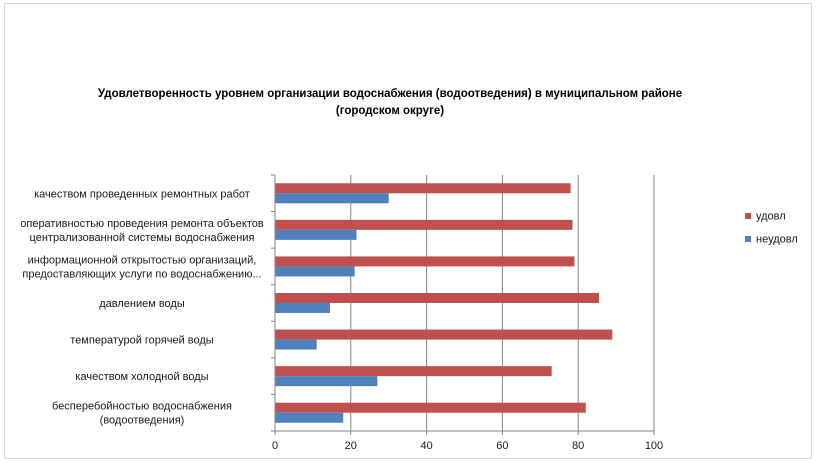 This screenshot has height=465, width=817. I want to click on x-tick-label: 0, so click(275, 446).